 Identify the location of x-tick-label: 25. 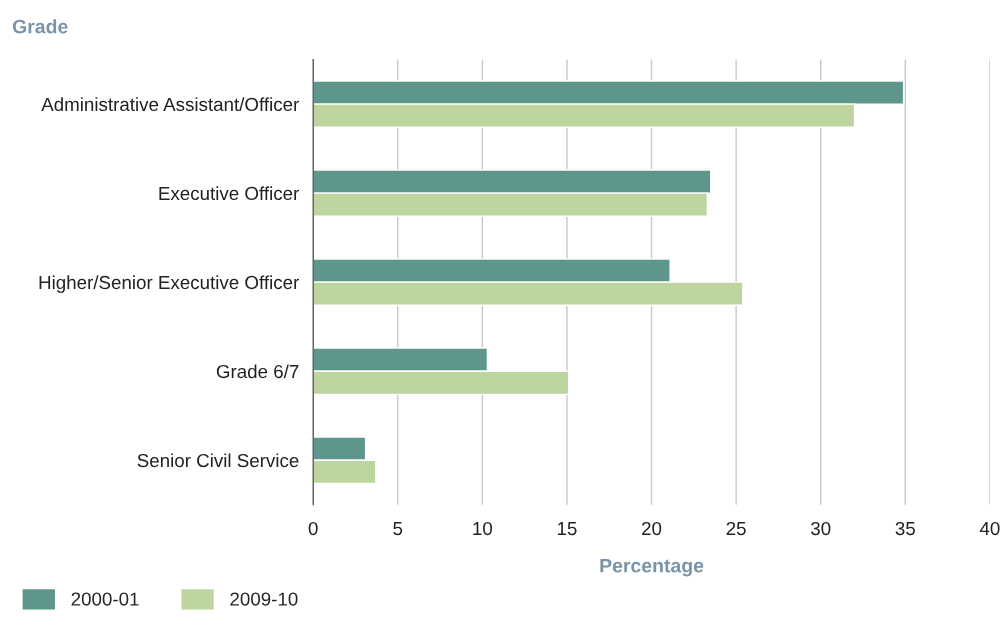
(736, 528).